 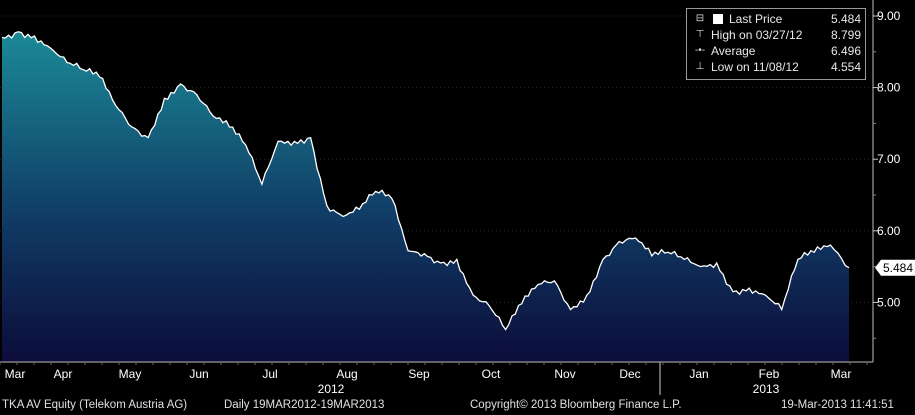 What do you see at coordinates (777, 51) in the screenshot?
I see `legend-average: -•- Average 6.496` at bounding box center [777, 51].